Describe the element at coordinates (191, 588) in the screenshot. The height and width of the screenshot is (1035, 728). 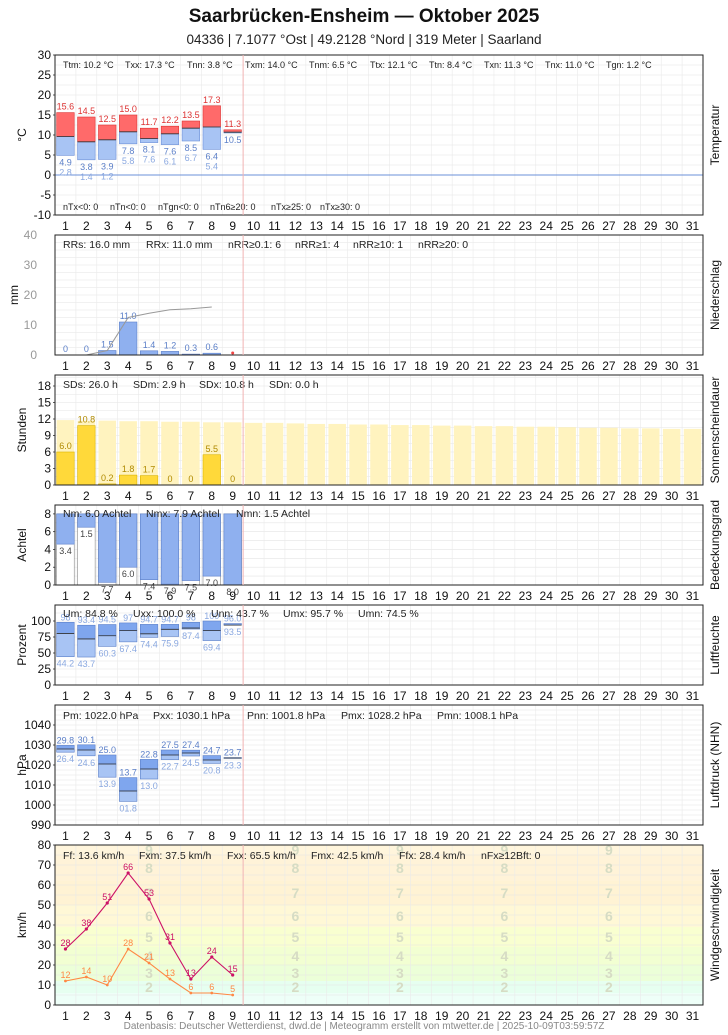
I see `cloud-value: 7.5` at that location.